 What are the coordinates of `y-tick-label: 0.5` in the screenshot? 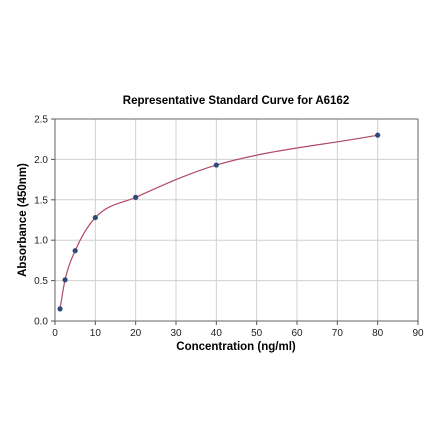 It's located at (41, 281).